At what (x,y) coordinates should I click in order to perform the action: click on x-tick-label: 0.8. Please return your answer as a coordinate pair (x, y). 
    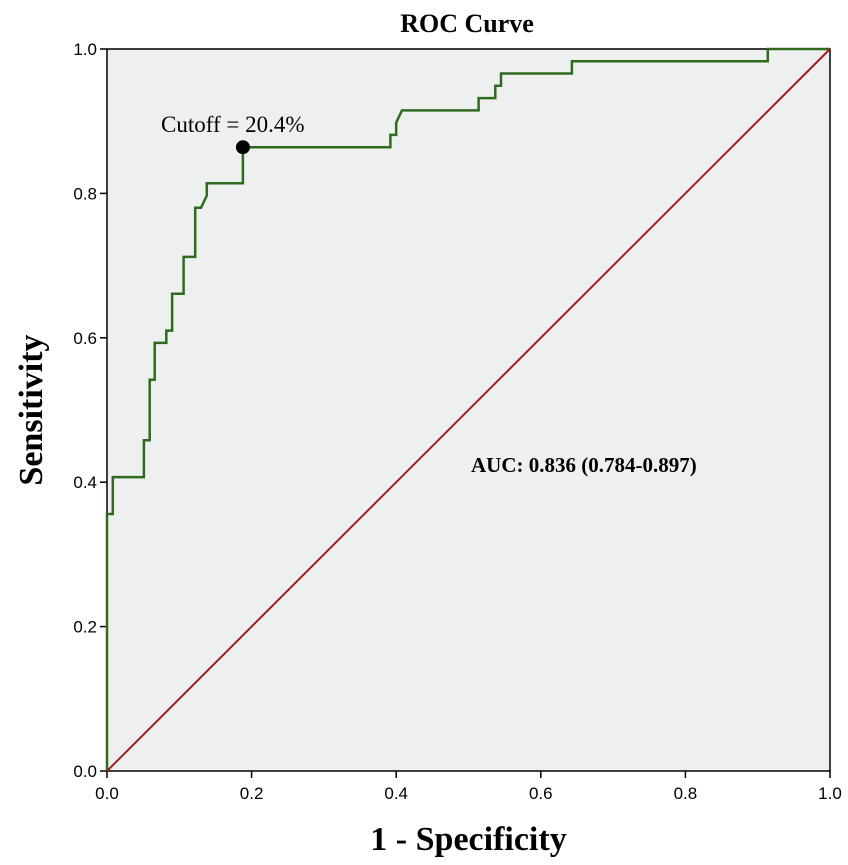
    Looking at the image, I should click on (686, 793).